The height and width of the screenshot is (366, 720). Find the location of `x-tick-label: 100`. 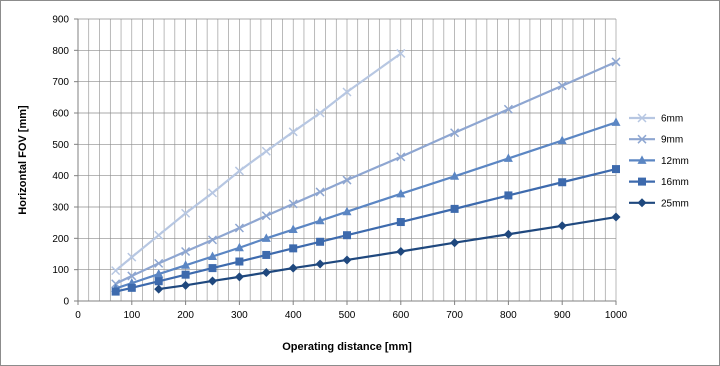

x-tick-label: 100 is located at coordinates (131, 315).